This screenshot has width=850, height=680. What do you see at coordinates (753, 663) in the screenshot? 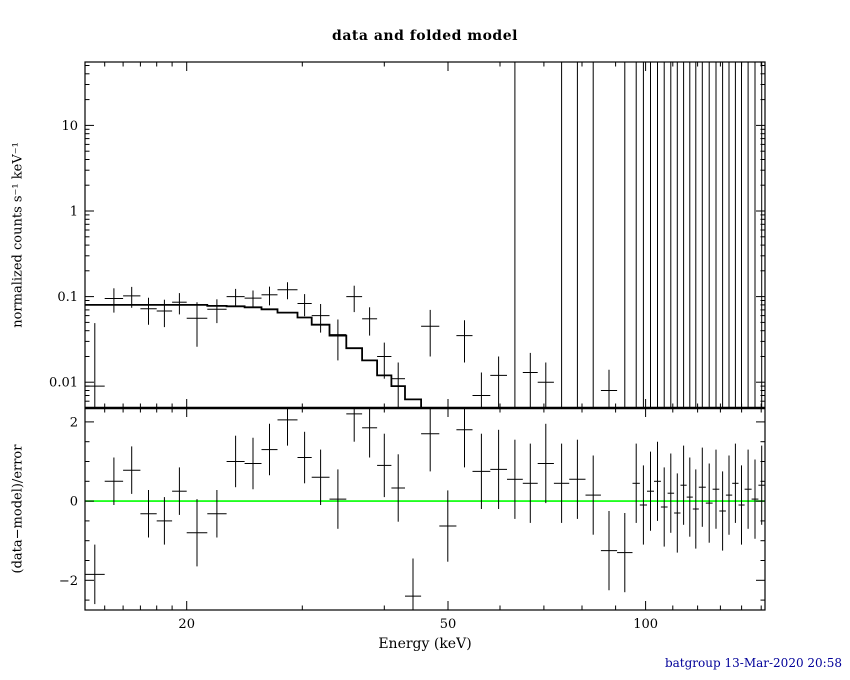
I see `timestamp-label: batgroup 13-Mar-2020 20:58` at bounding box center [753, 663].